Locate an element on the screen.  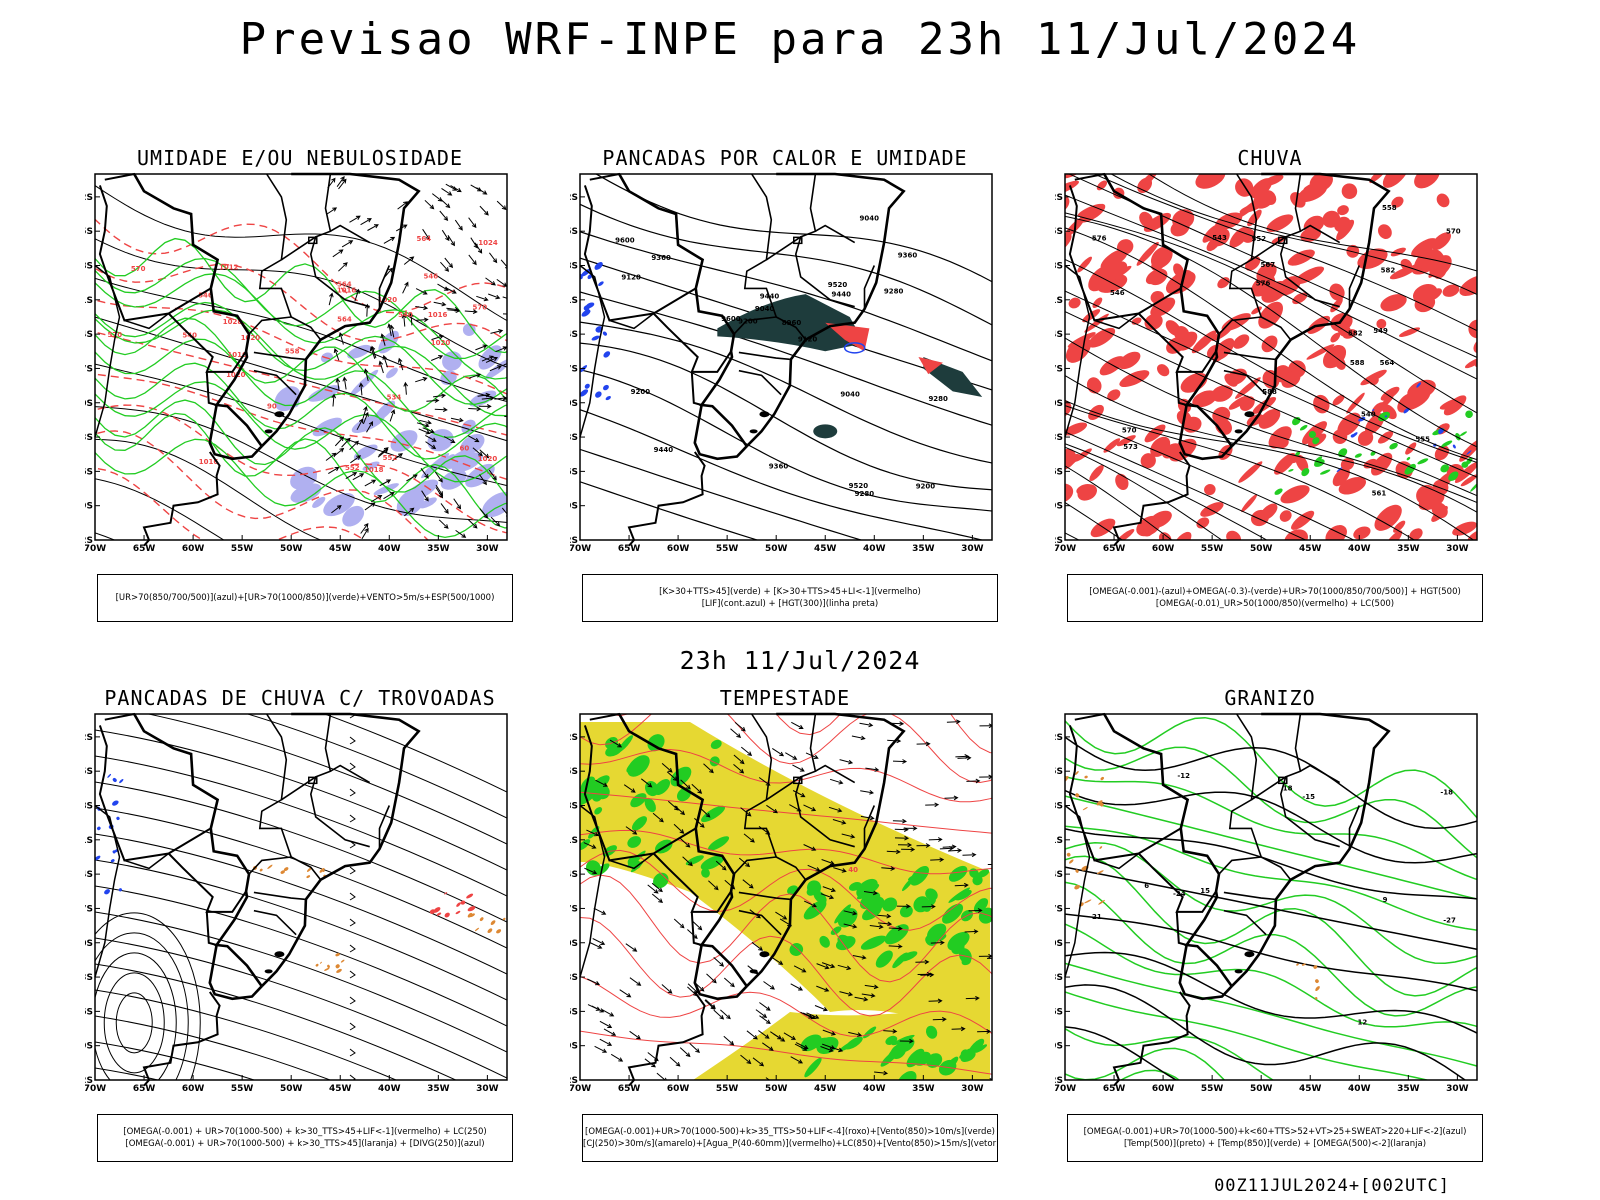
contour-label: 1018 is located at coordinates (374, 470).